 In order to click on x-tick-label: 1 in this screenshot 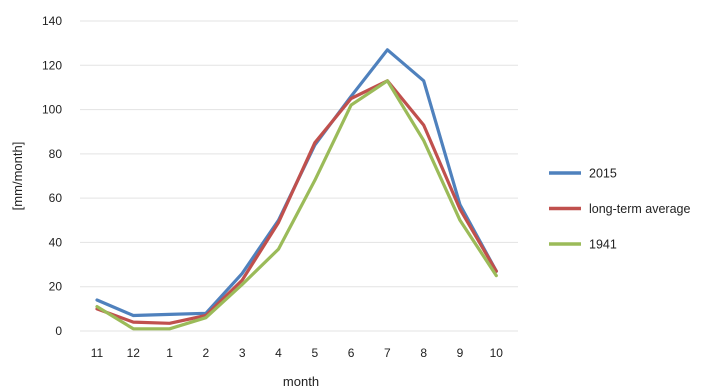, I will do `click(169, 353)`.